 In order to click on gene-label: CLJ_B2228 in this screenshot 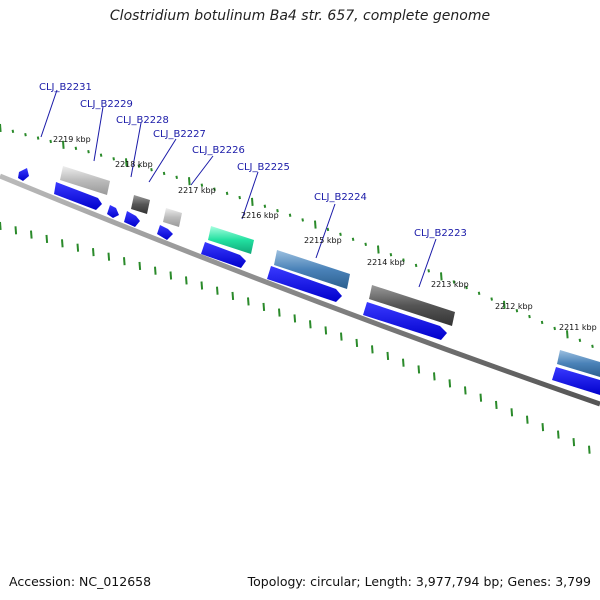, I will do `click(142, 120)`.